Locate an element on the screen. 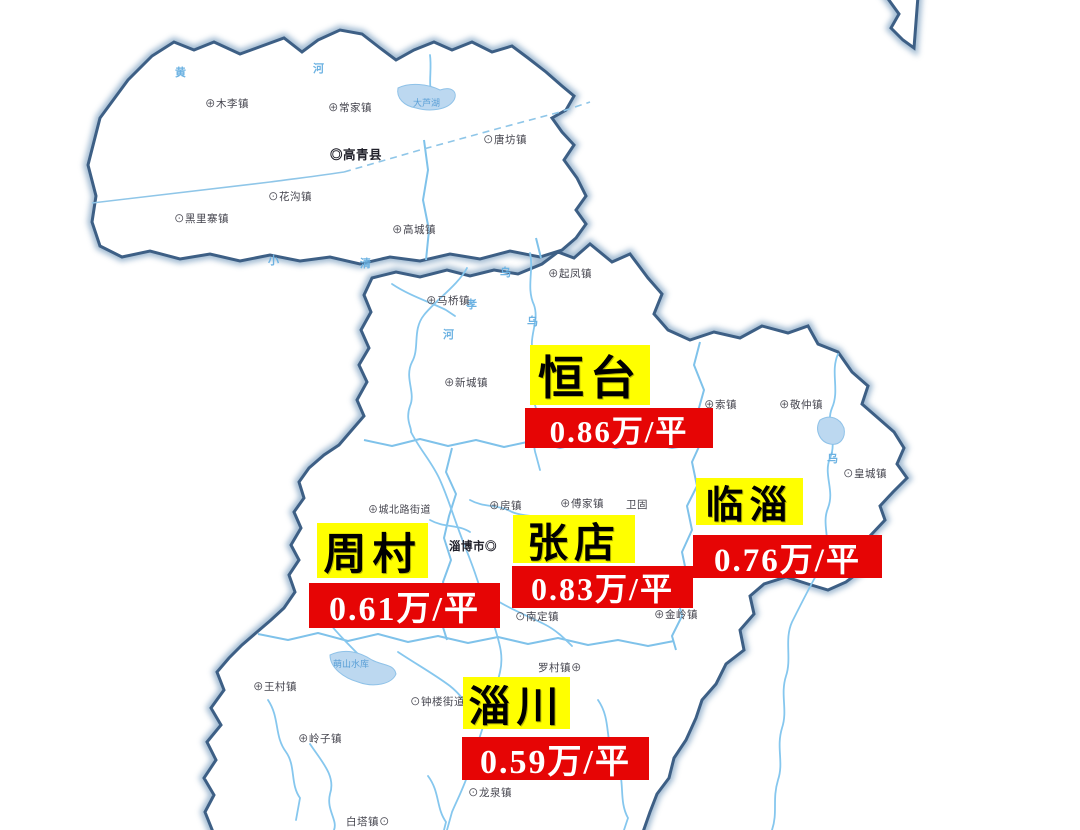  town-label-zhonglou: ⊙钟楼街道 is located at coordinates (437, 702).